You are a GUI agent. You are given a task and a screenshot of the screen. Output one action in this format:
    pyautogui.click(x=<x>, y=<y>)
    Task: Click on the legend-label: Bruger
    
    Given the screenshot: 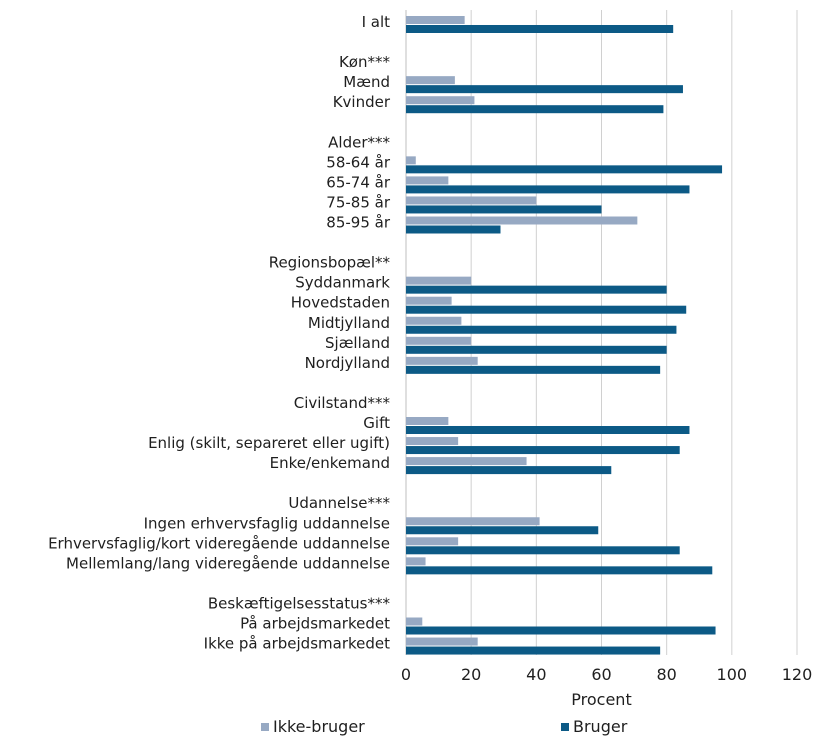 What is the action you would take?
    pyautogui.click(x=600, y=726)
    